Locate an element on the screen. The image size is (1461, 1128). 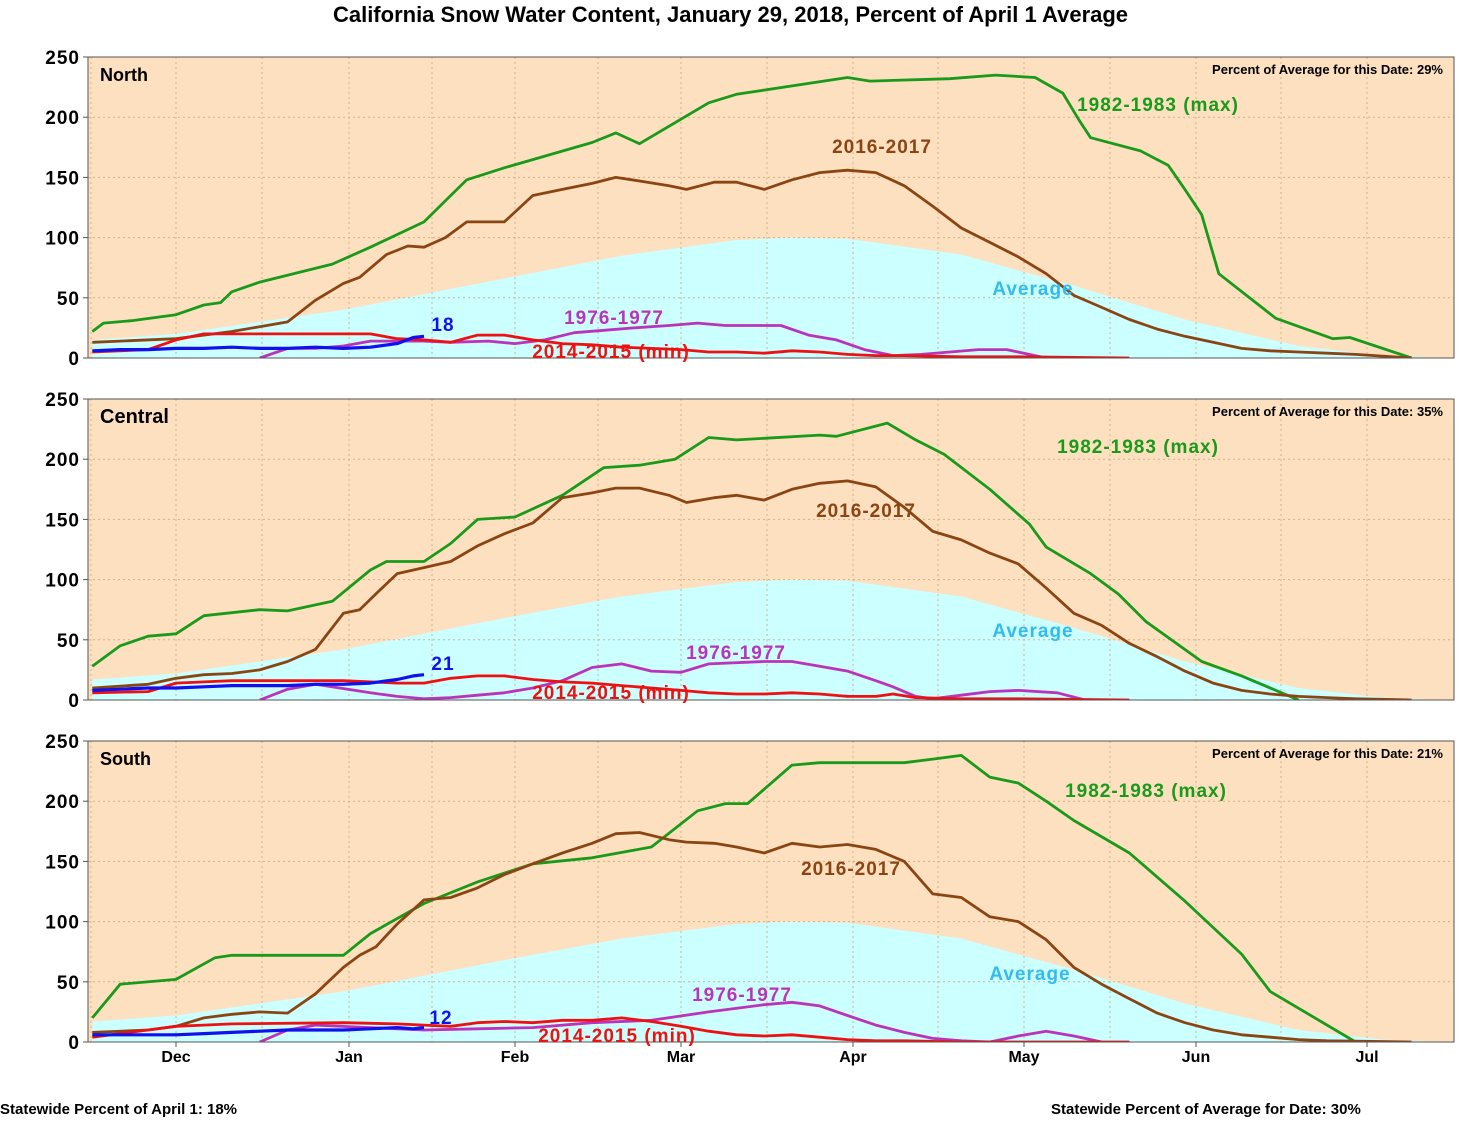
date-percent-note: Percent of Average for this Date: 29% is located at coordinates (1327, 69).